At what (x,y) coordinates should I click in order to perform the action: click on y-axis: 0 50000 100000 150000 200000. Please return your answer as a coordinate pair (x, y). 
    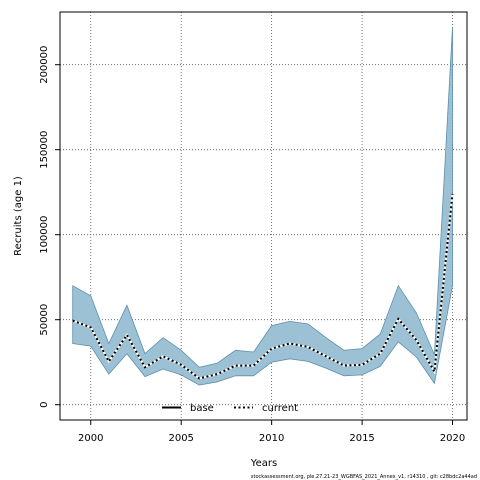
    Looking at the image, I should click on (49, 227).